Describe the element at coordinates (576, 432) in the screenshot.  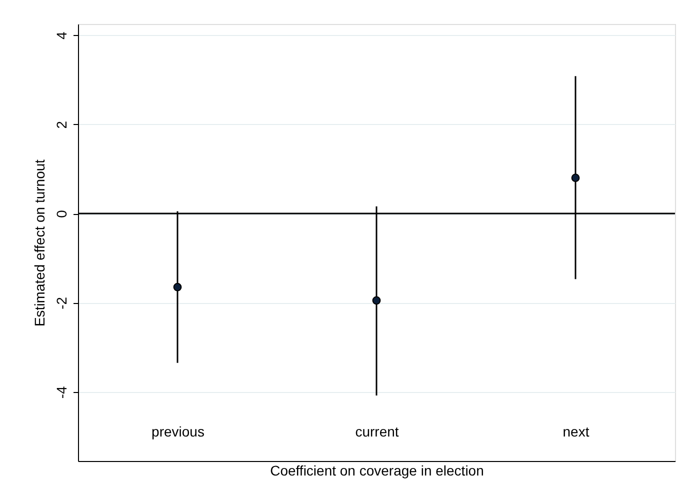
I see `x-tick-label: next` at that location.